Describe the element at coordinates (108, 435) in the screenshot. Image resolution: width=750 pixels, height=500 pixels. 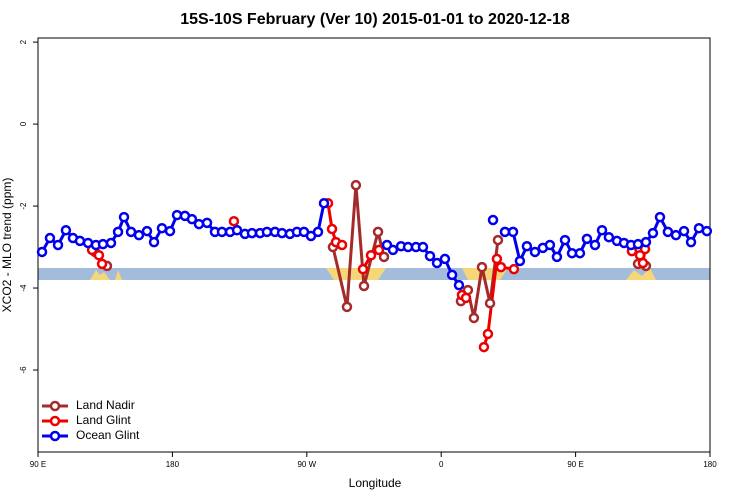
I see `legend-label: Ocean Glint` at that location.